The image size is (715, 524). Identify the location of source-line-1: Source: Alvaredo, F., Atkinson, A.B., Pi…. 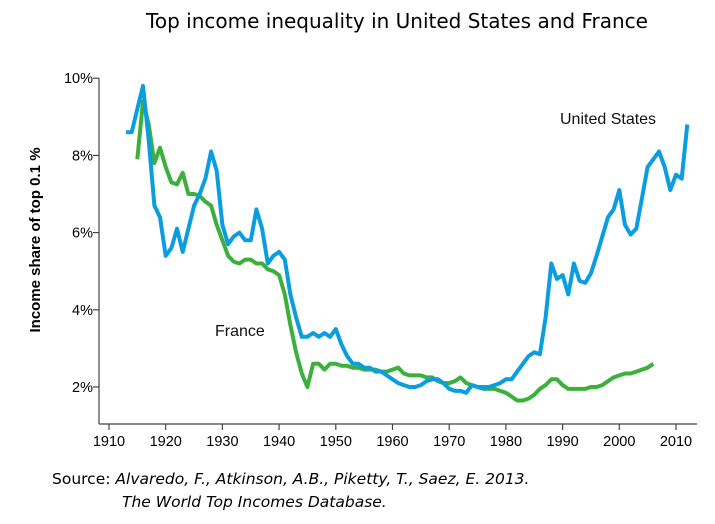
(290, 479).